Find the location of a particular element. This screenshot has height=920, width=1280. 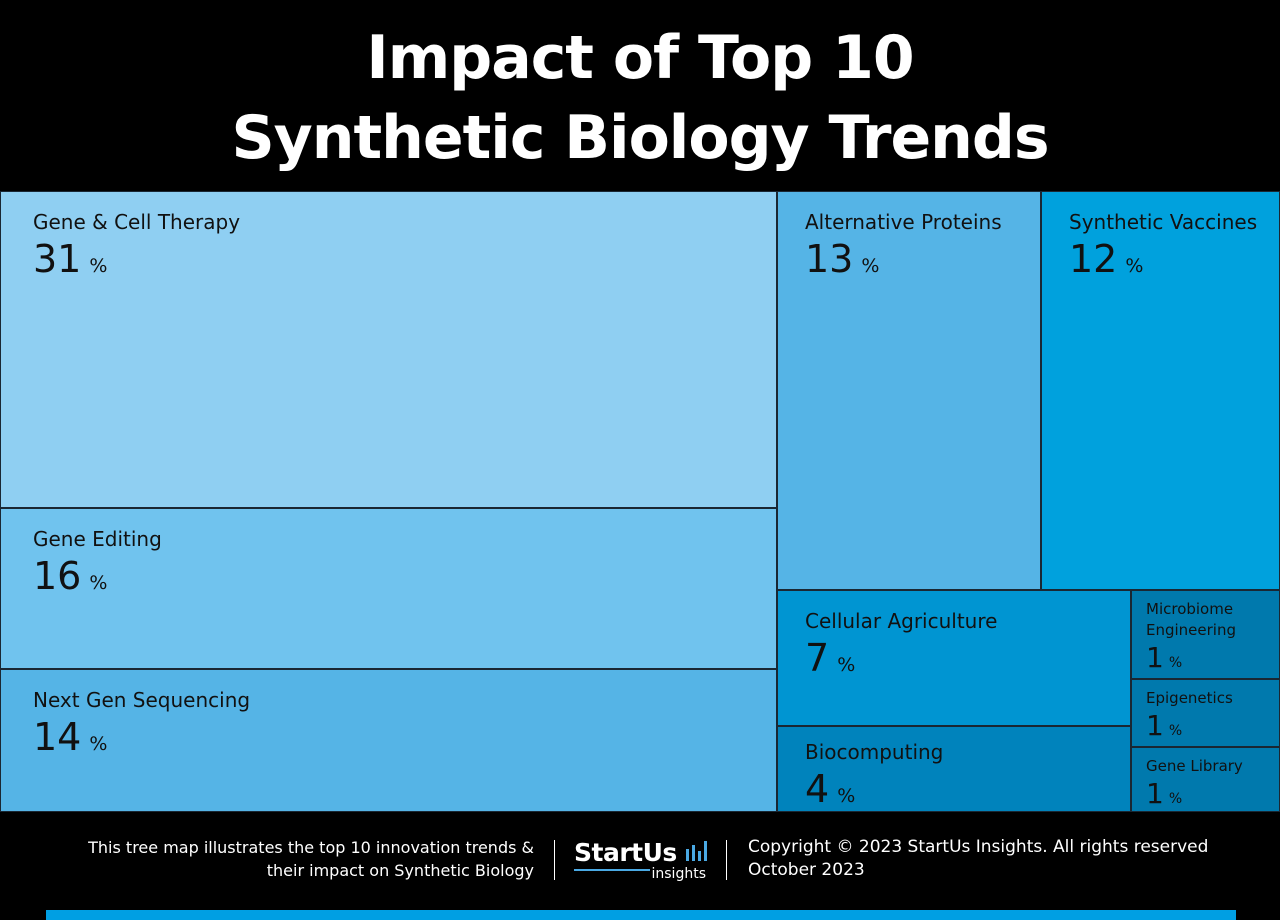

treemap-tile: Gene Editing 16% is located at coordinates (388, 588).